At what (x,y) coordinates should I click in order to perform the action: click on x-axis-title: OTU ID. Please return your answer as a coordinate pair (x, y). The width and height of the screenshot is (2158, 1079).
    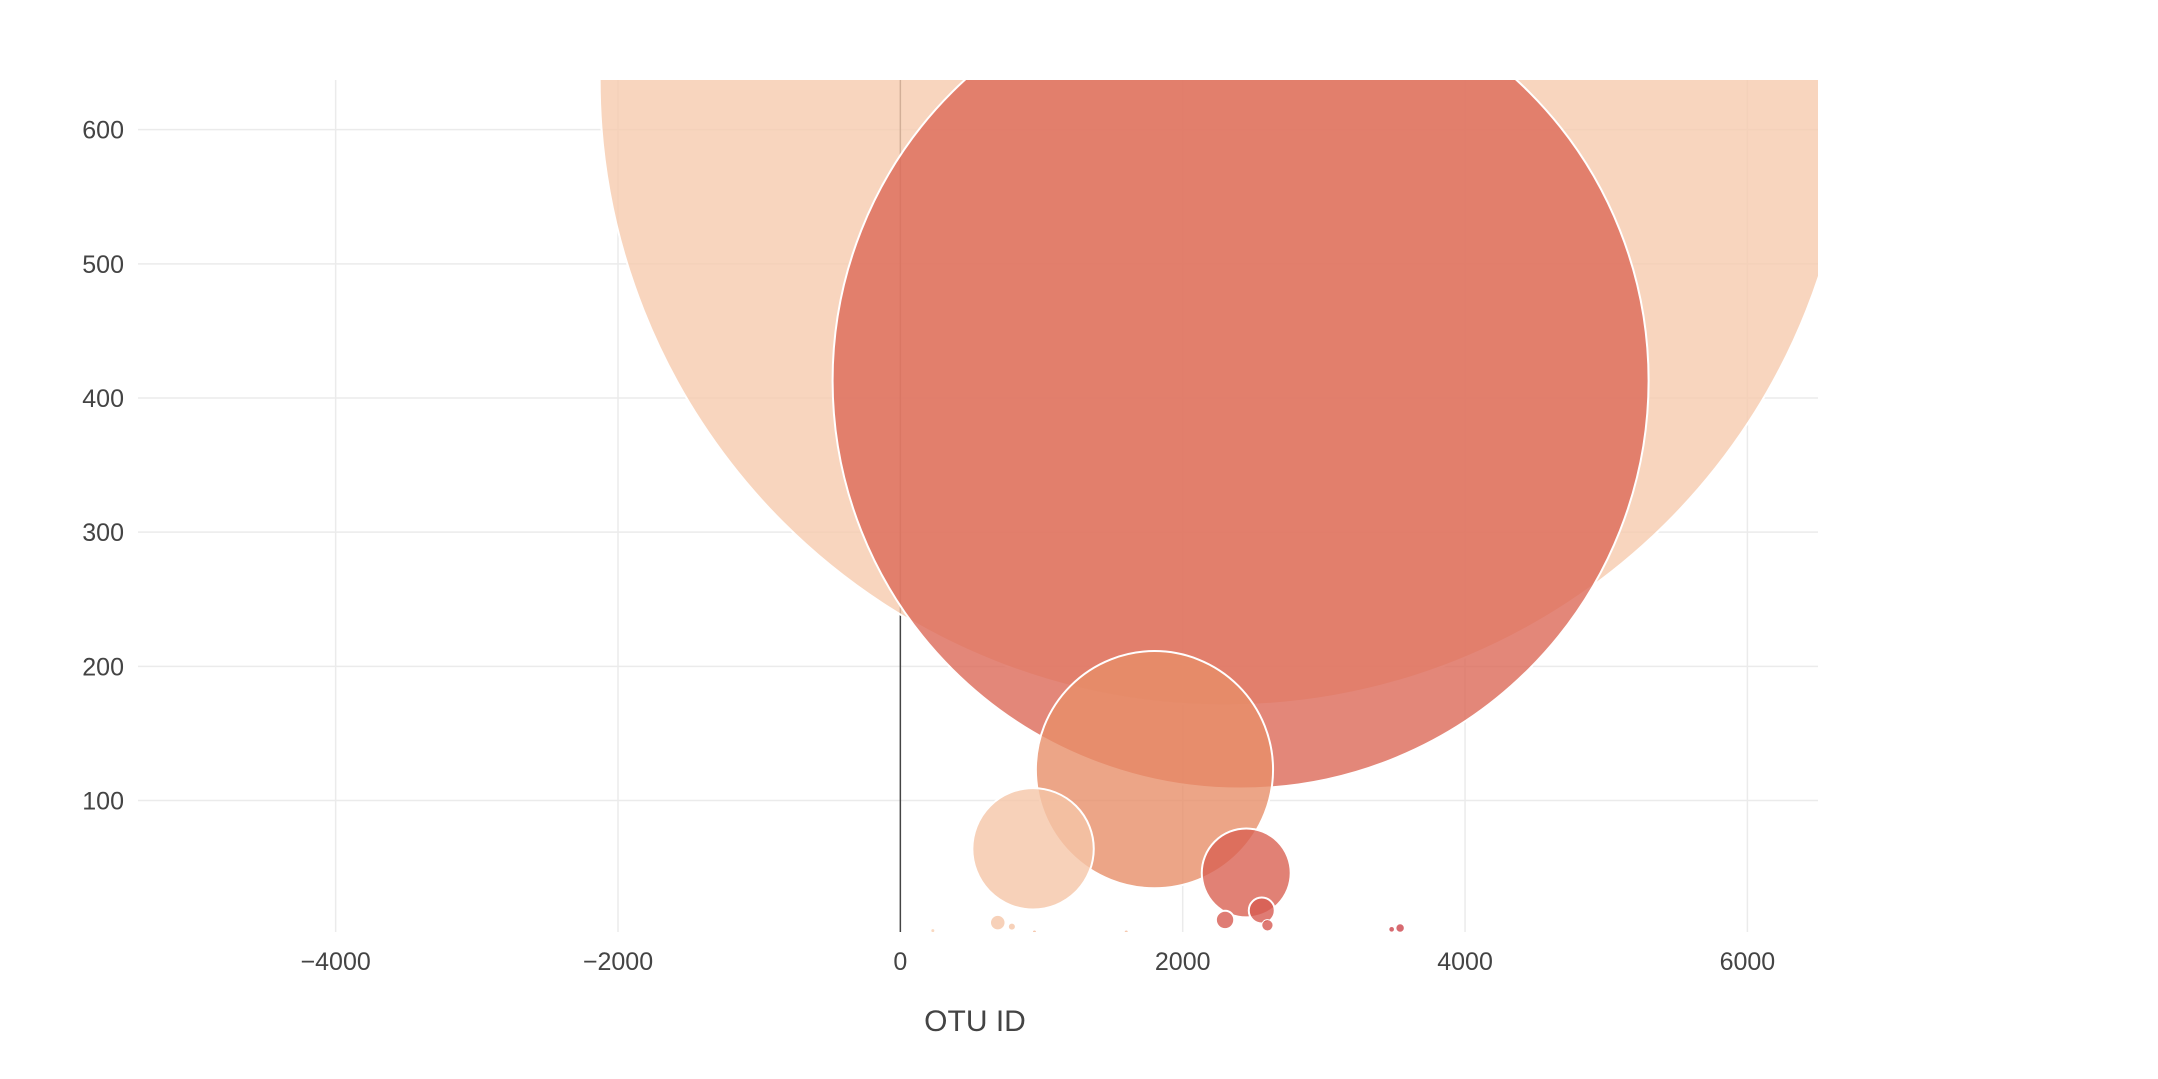
    Looking at the image, I should click on (975, 1021).